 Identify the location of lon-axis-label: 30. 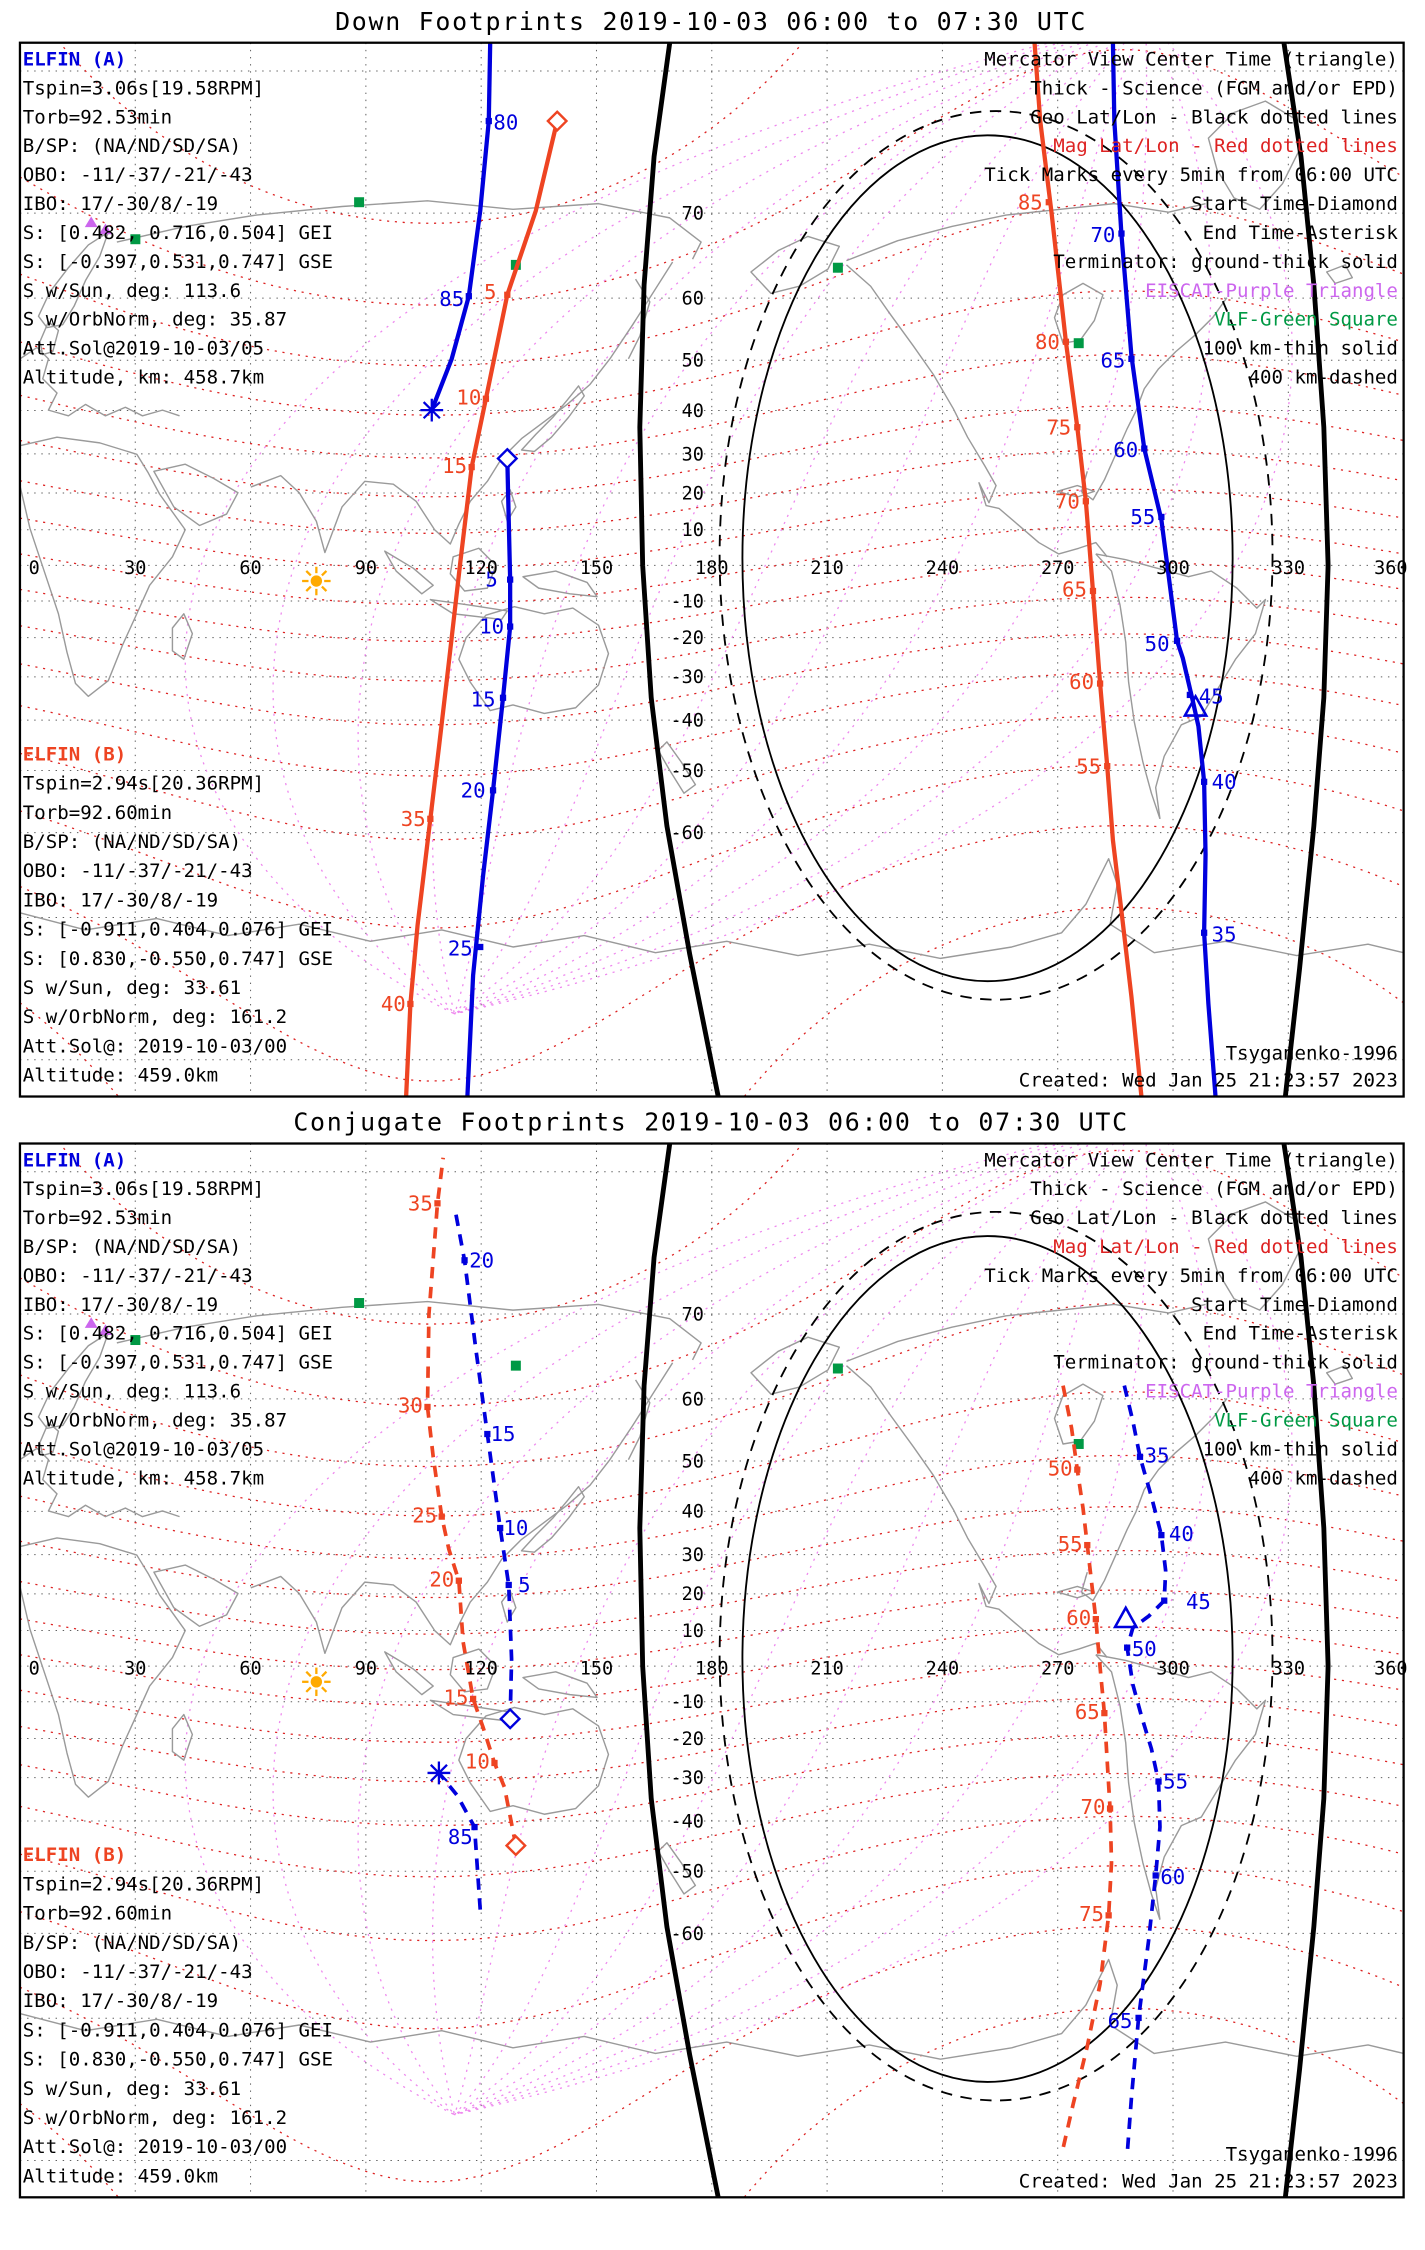
(135, 1669).